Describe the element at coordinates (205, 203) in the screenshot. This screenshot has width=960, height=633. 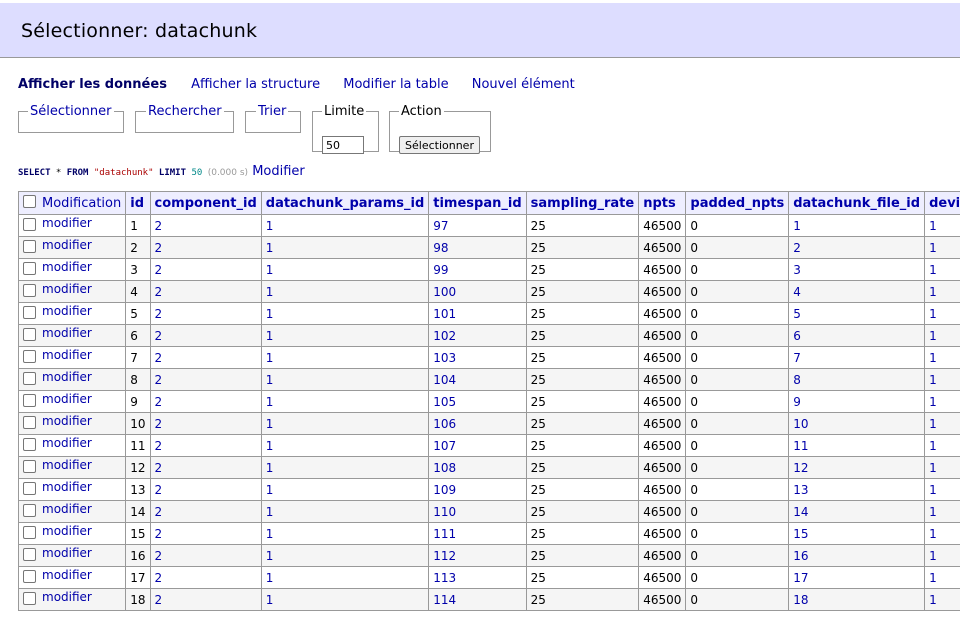
I see `col-header-component-id: component_id` at that location.